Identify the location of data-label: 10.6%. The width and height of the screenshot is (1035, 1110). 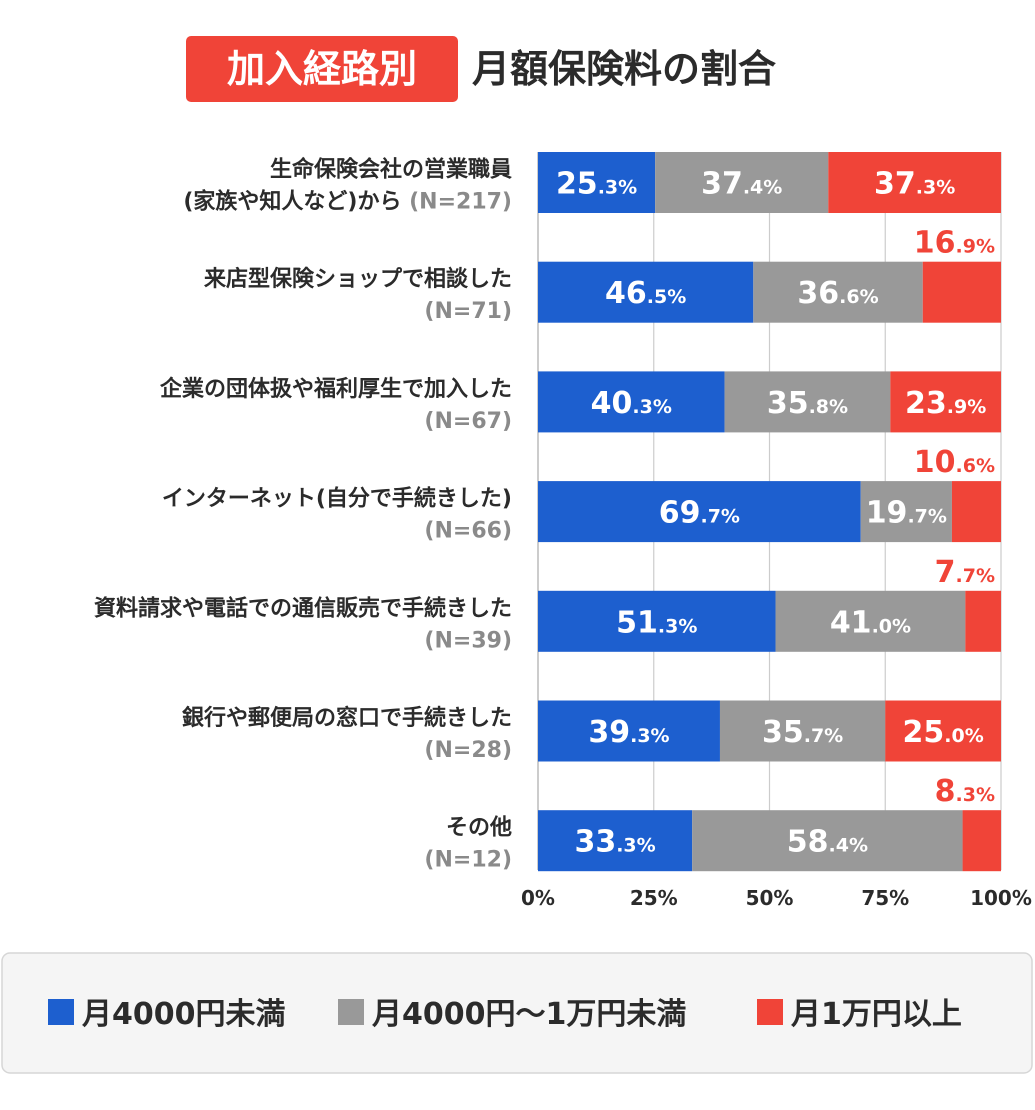
(954, 462).